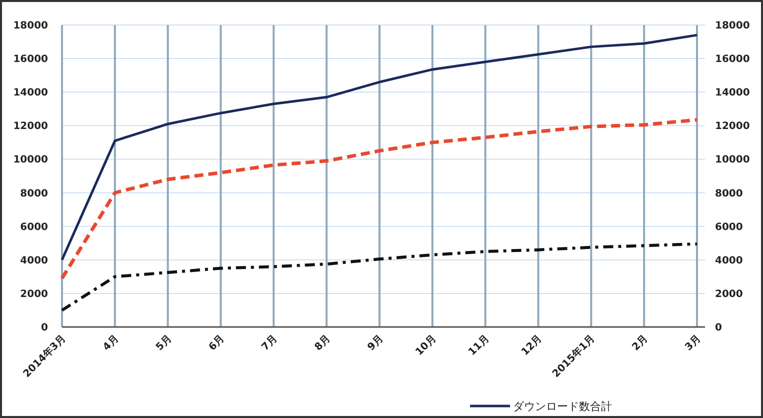 This screenshot has width=763, height=418. I want to click on x-tick-label: 10月, so click(426, 345).